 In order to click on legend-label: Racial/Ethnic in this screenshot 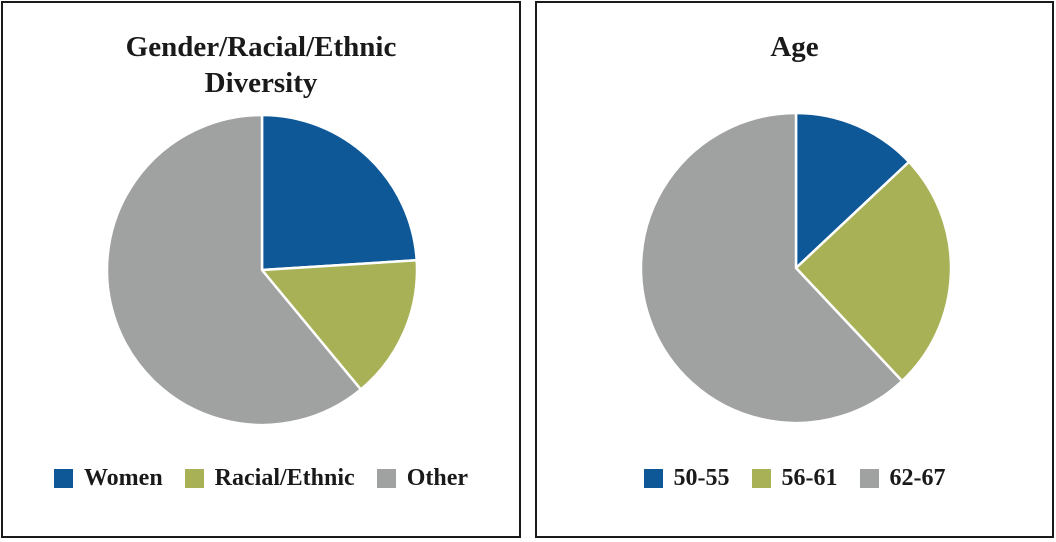, I will do `click(284, 478)`.